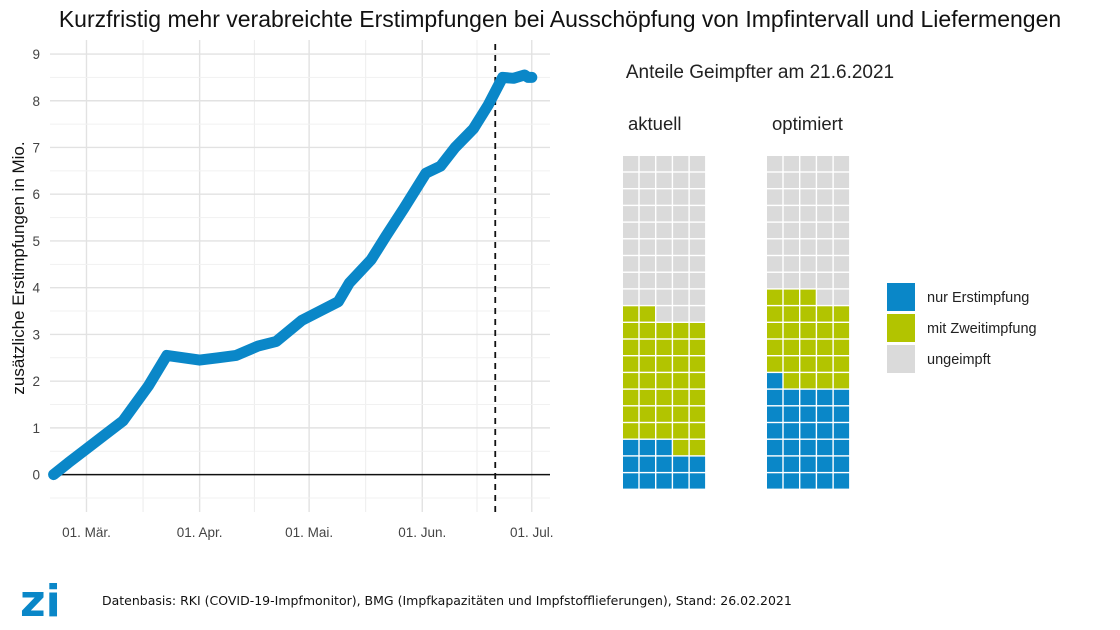  What do you see at coordinates (36, 101) in the screenshot?
I see `y-tick-label: 8` at bounding box center [36, 101].